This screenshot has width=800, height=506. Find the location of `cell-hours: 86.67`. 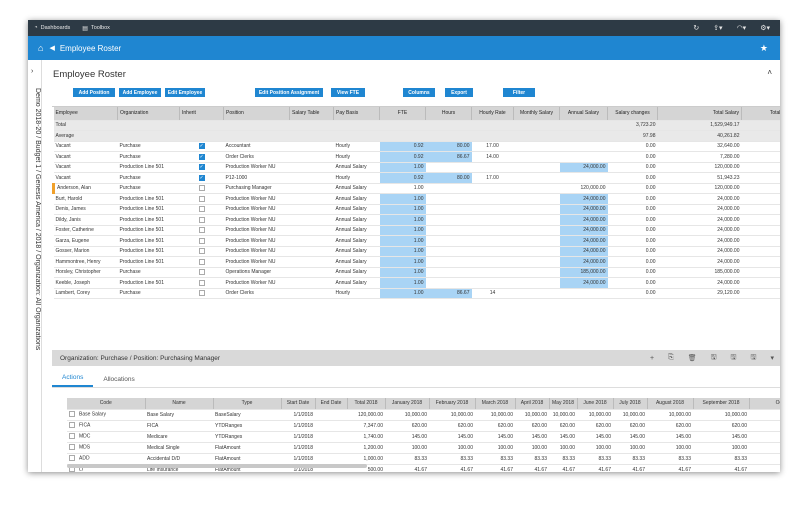

cell-hours: 86.67 is located at coordinates (448, 157).